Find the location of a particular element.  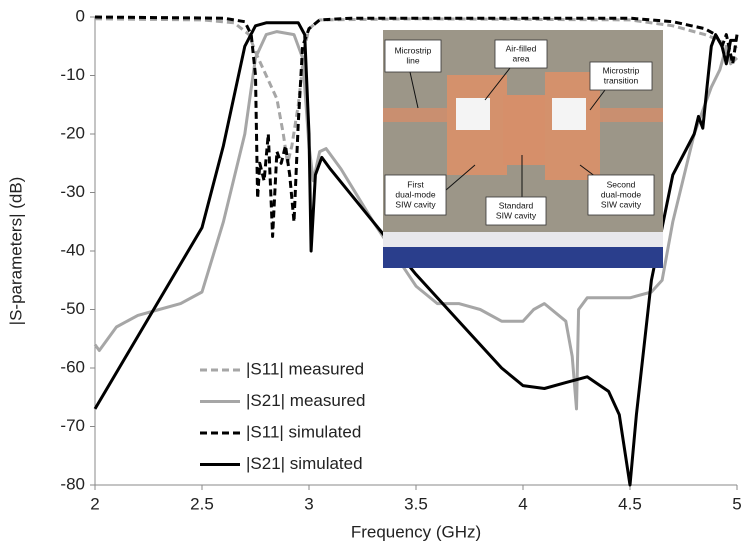

inset-label: First is located at coordinates (415, 184).